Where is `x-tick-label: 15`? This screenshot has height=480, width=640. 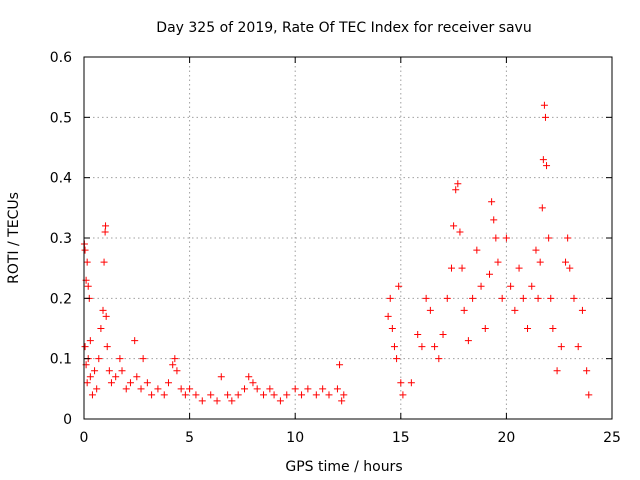
x-tick-label: 15 is located at coordinates (401, 438).